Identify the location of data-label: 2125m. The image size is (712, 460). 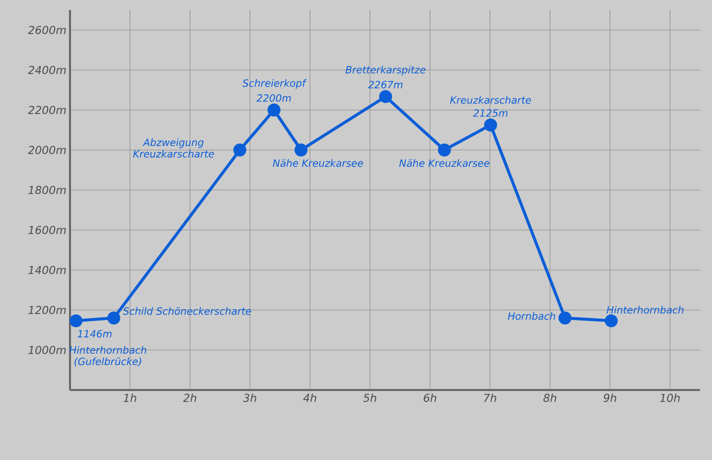
(490, 113).